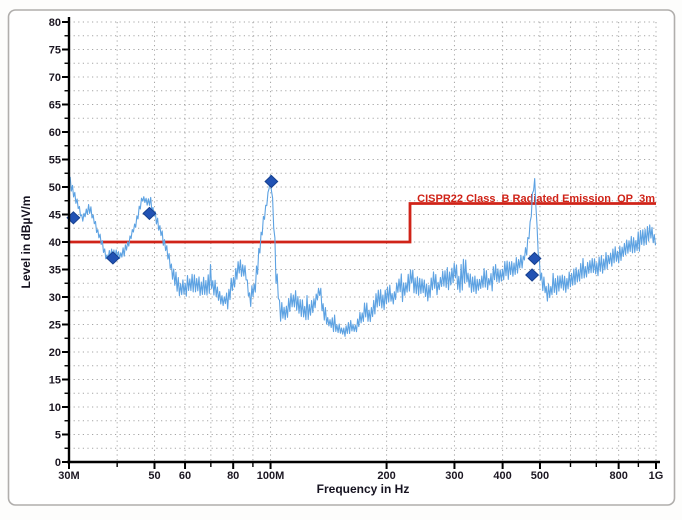  What do you see at coordinates (55, 161) in the screenshot?
I see `y-tick-label: 55` at bounding box center [55, 161].